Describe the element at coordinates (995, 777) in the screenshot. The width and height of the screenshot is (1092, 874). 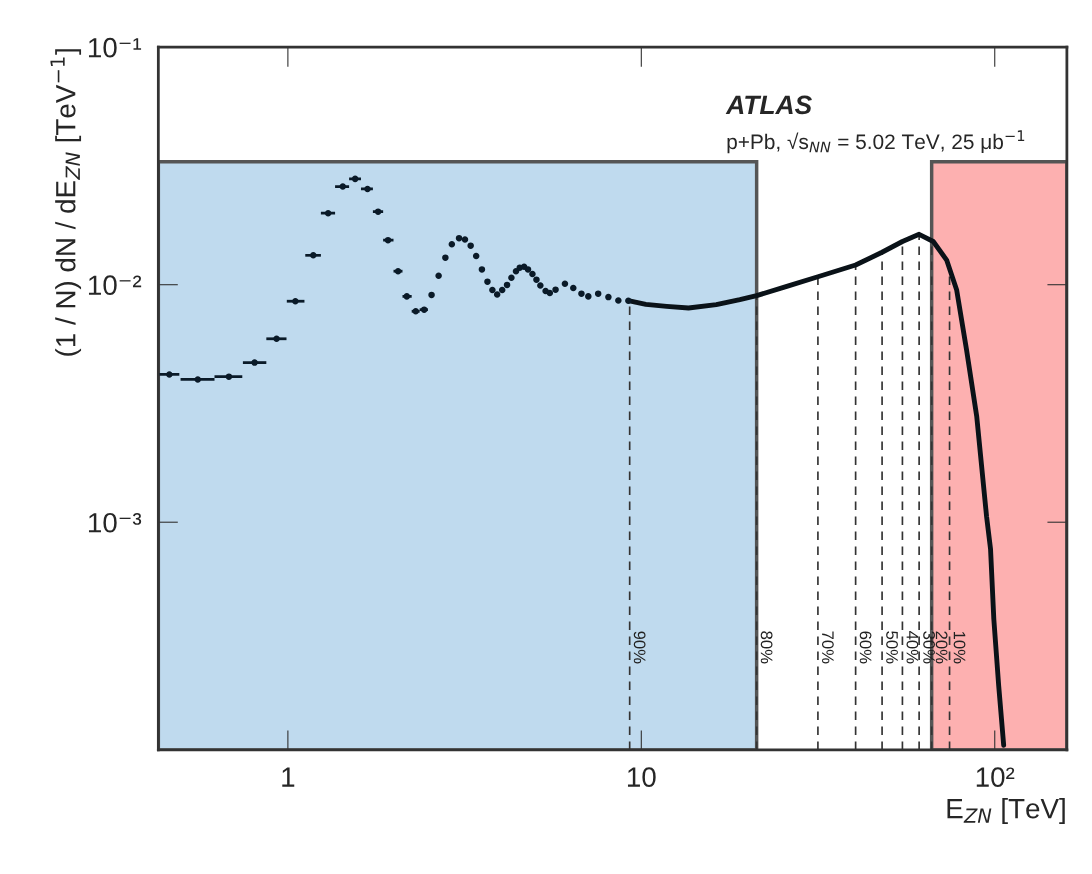
I see `x-tick-label: 10²` at that location.